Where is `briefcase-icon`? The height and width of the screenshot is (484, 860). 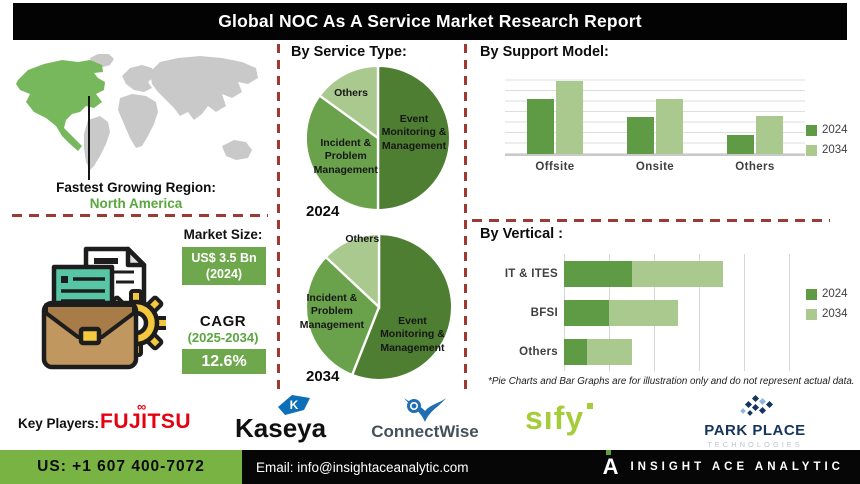
briefcase-icon is located at coordinates (90, 335).